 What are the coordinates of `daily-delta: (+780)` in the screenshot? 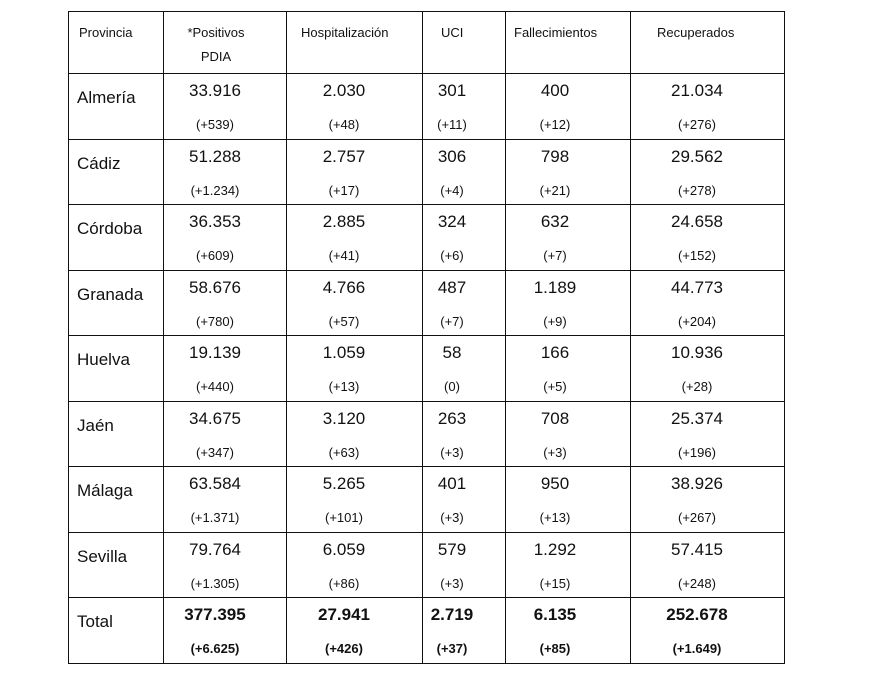 It's located at (215, 321).